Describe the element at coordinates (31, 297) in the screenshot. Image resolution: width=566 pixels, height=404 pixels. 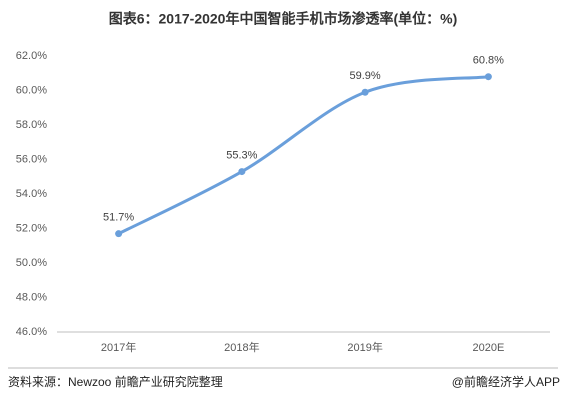
I see `y-tick-label: 48.0%` at that location.